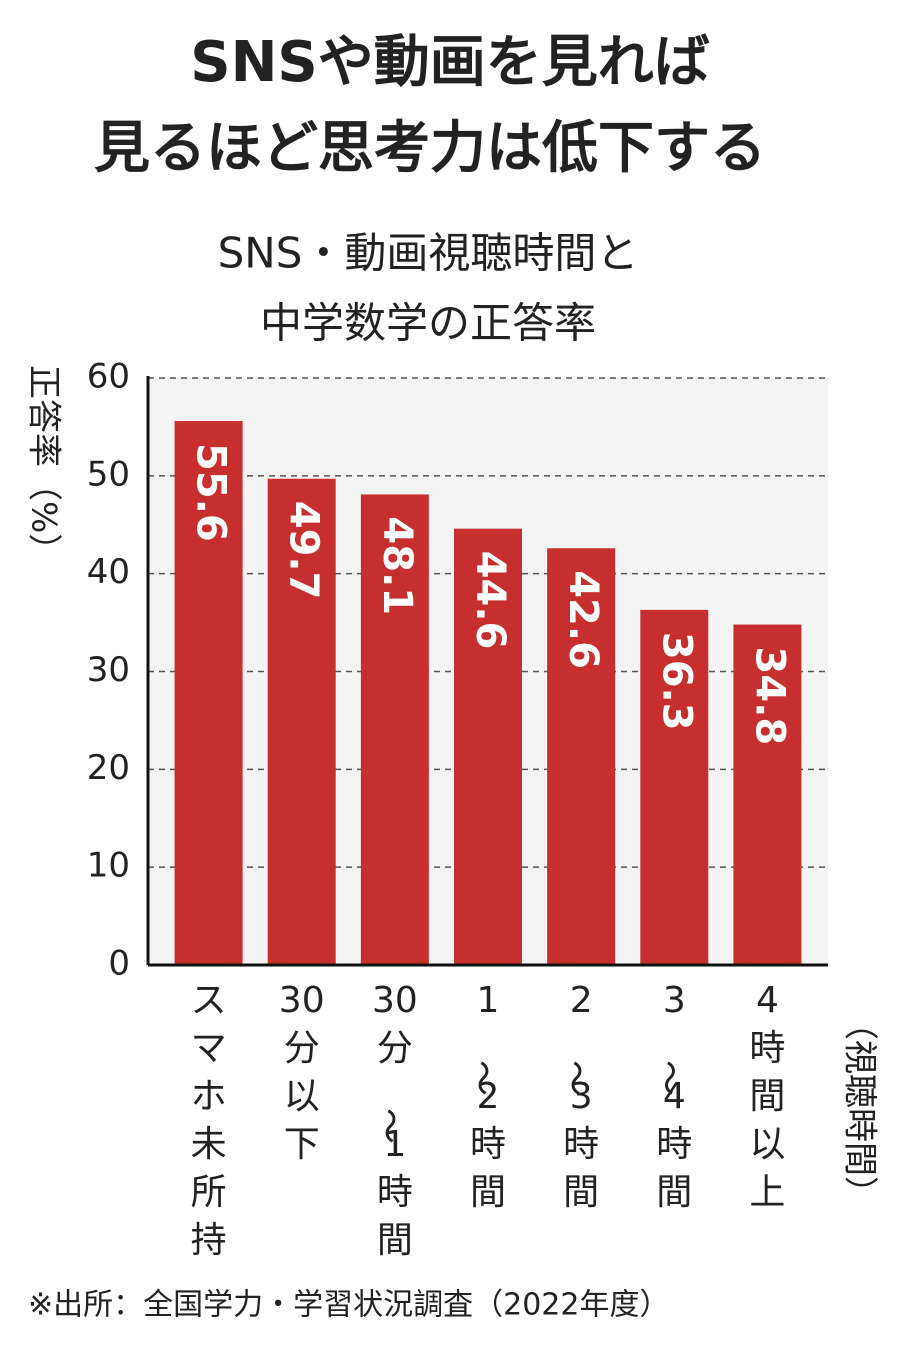 This screenshot has width=900, height=1346. What do you see at coordinates (676, 681) in the screenshot?
I see `value-label: 36.3` at bounding box center [676, 681].